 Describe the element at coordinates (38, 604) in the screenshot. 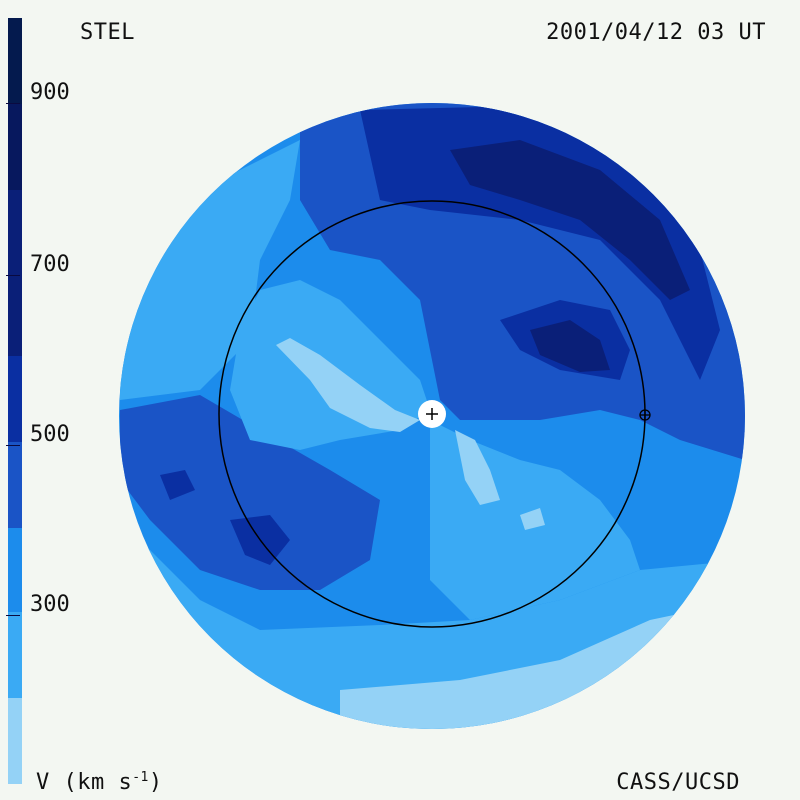

I see `colorbar-tick-300: 300` at that location.